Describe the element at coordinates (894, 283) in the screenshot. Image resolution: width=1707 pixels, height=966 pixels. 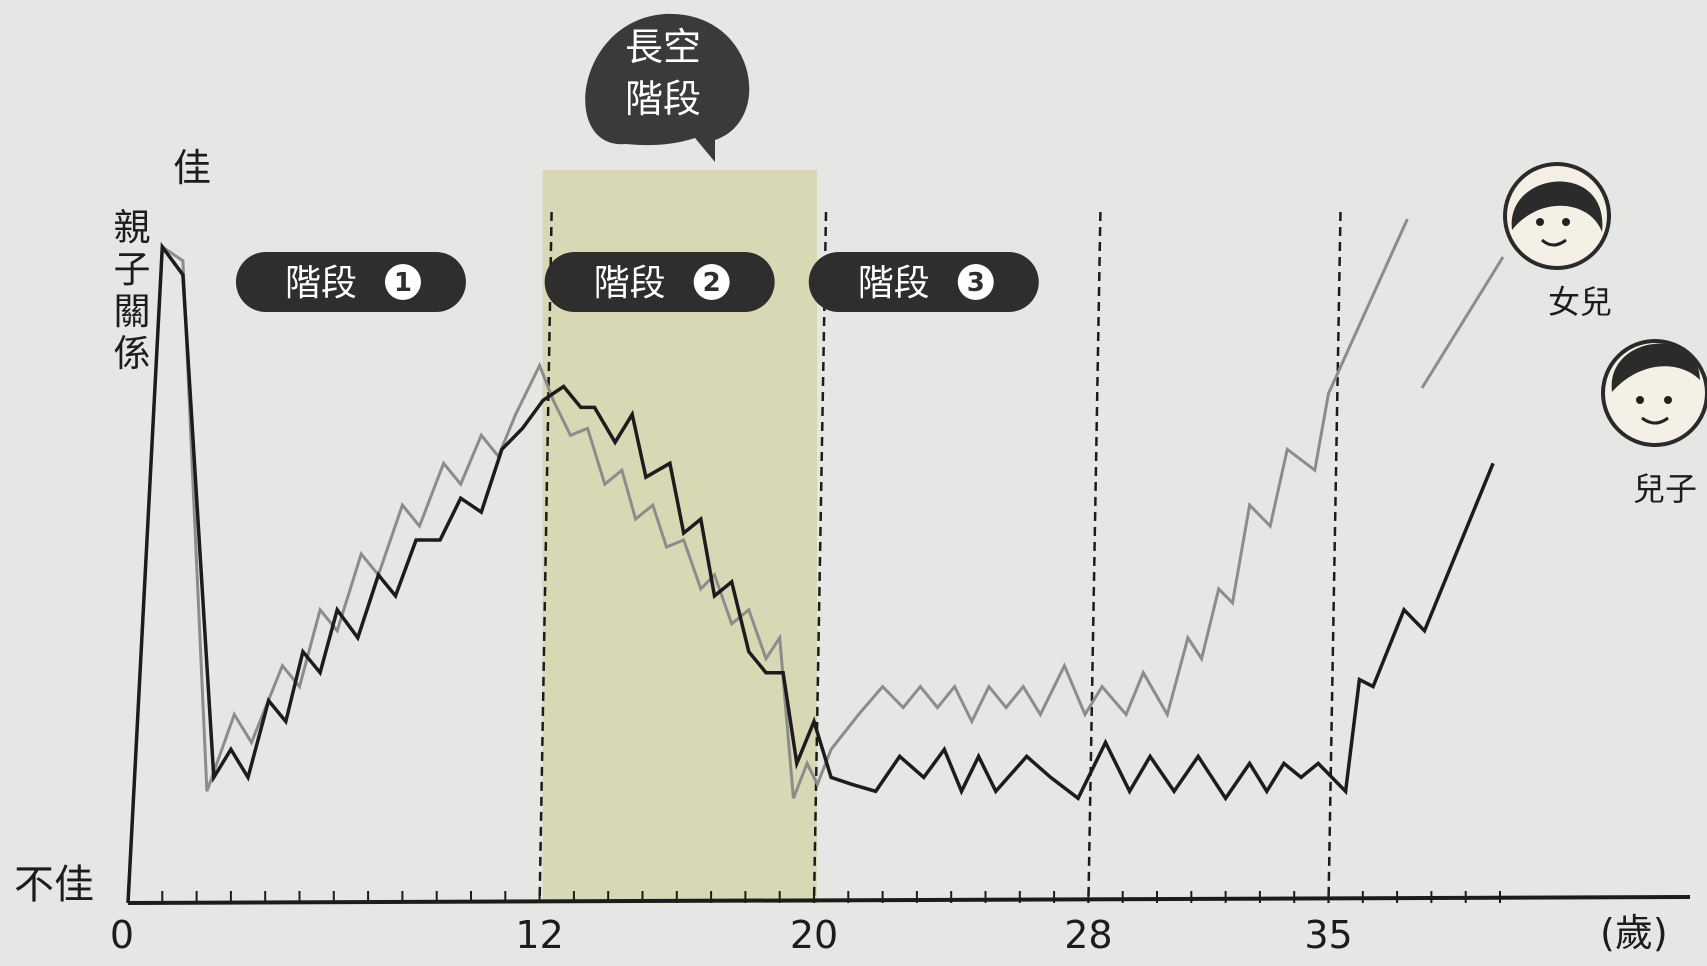
I see `stage-label-3: 階段` at that location.